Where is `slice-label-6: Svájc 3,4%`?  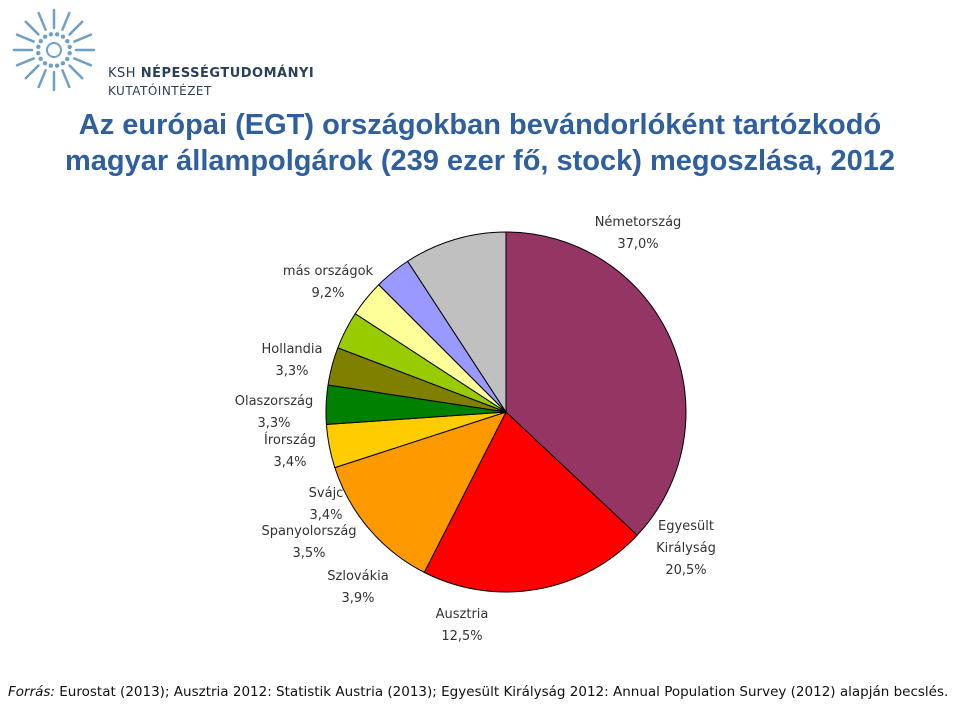
slice-label-6: Svájc 3,4% is located at coordinates (326, 504).